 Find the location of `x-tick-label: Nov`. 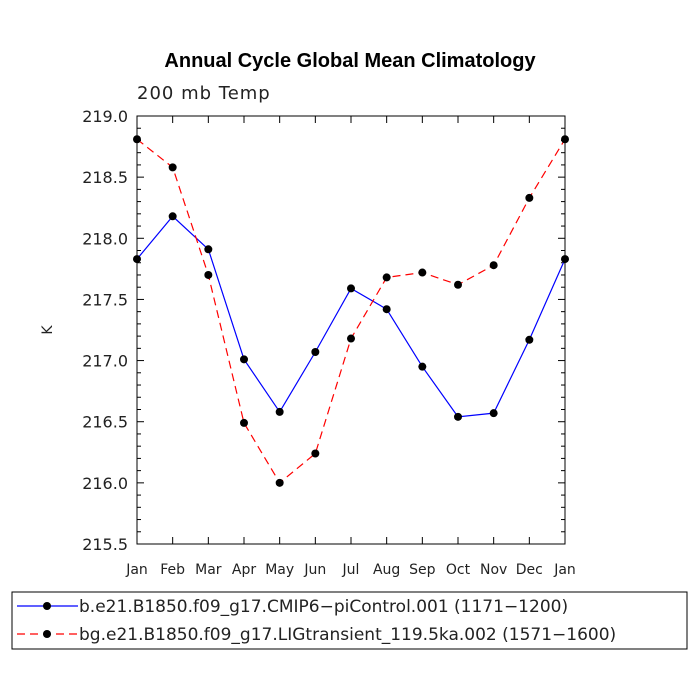

x-tick-label: Nov is located at coordinates (493, 570).